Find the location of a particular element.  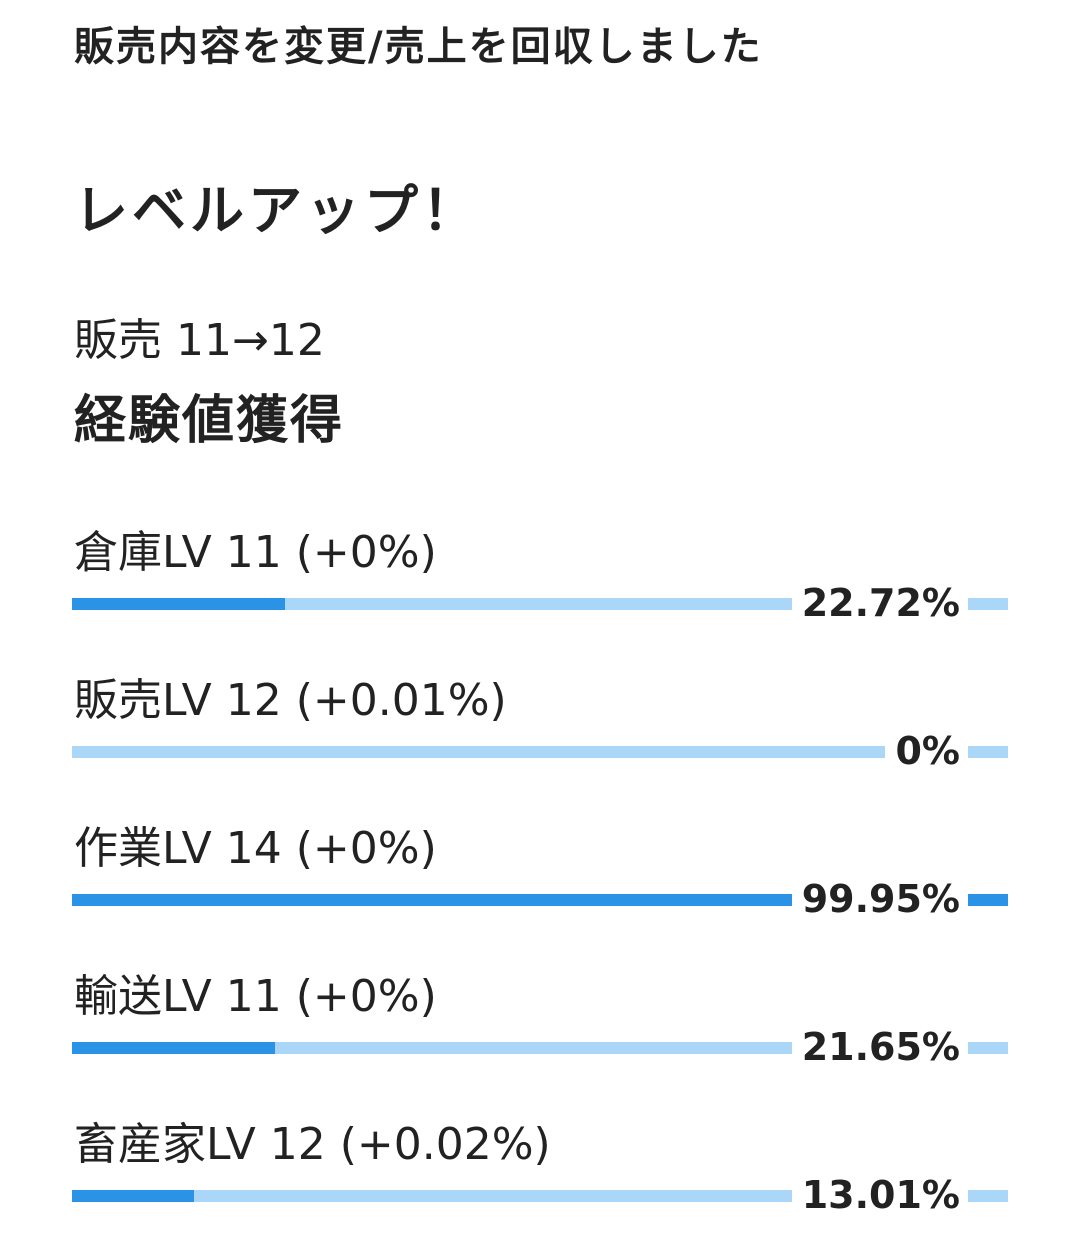

skill-item: 作業LV 14 (+0%) 99.95% is located at coordinates (540, 882).